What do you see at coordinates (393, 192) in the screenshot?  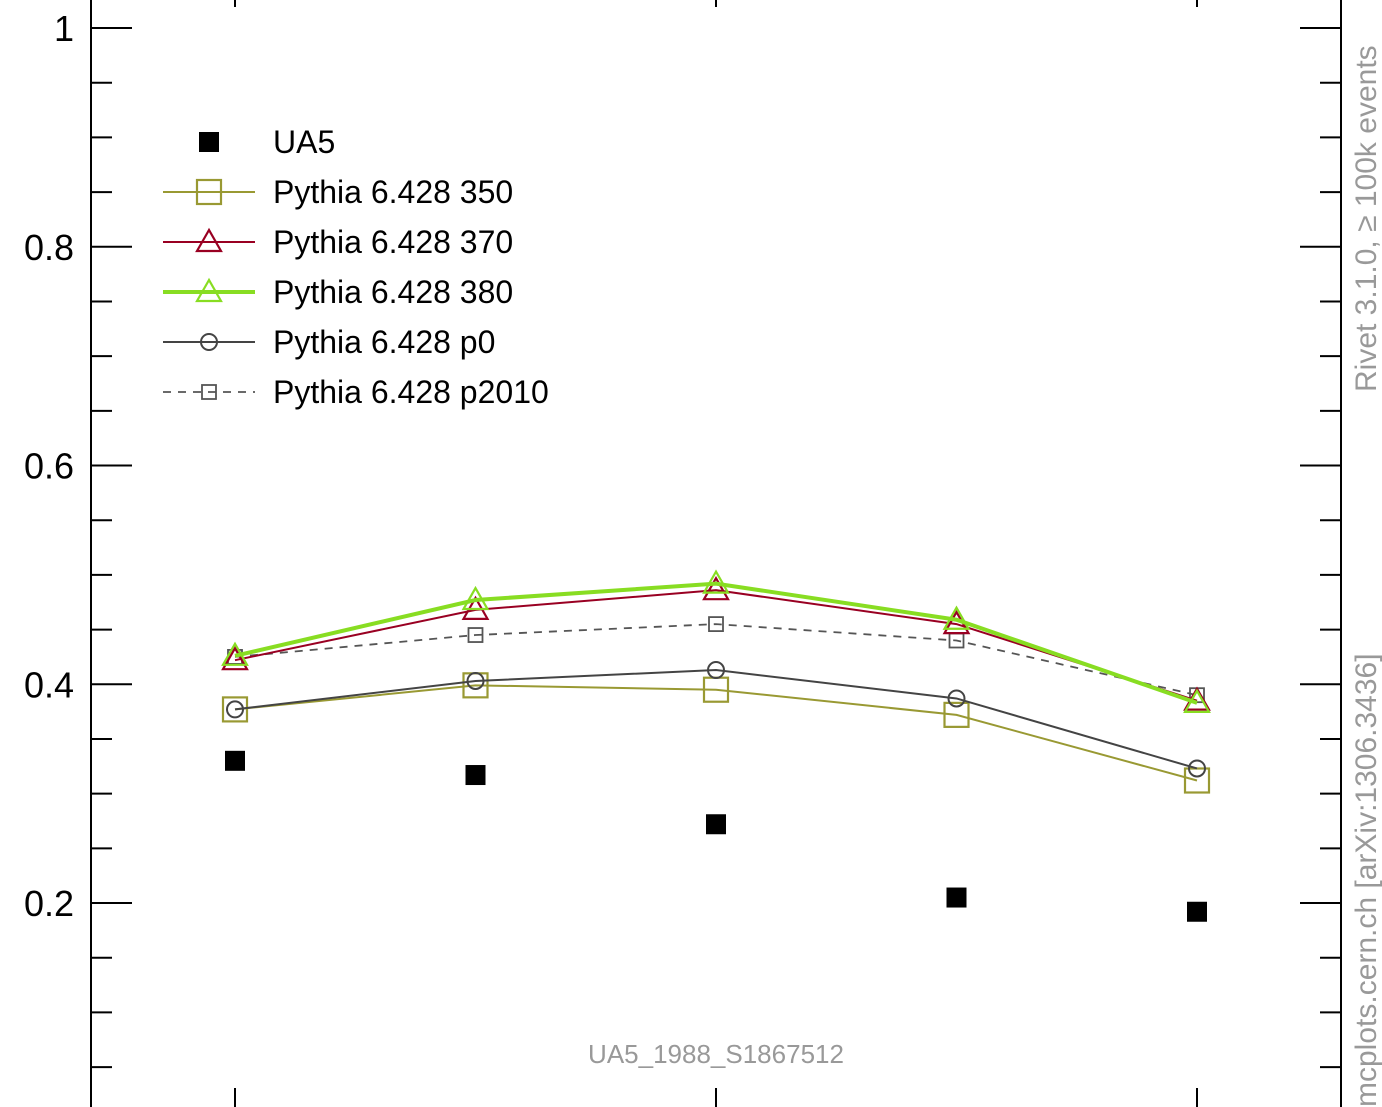 I see `legend-label: Pythia 6.428 350` at bounding box center [393, 192].